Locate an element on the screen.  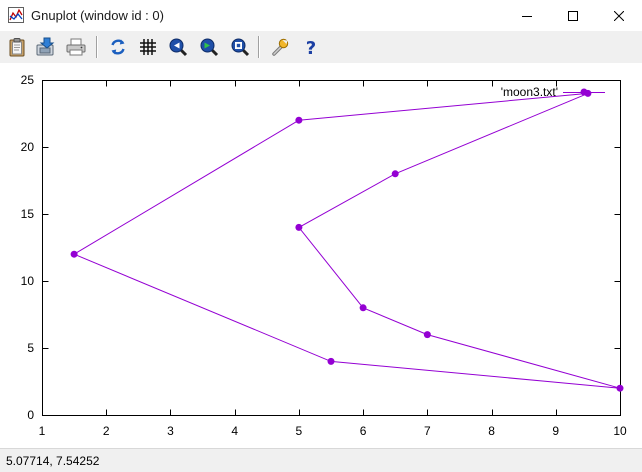
print-button is located at coordinates (76, 47).